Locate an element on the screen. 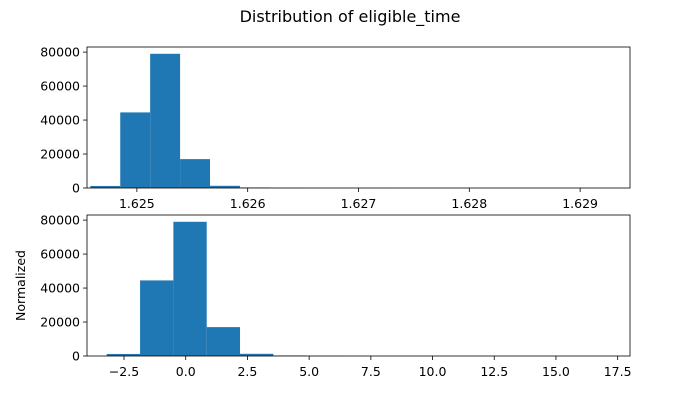 The width and height of the screenshot is (700, 400). x-tick-label: 7.5 is located at coordinates (371, 371).